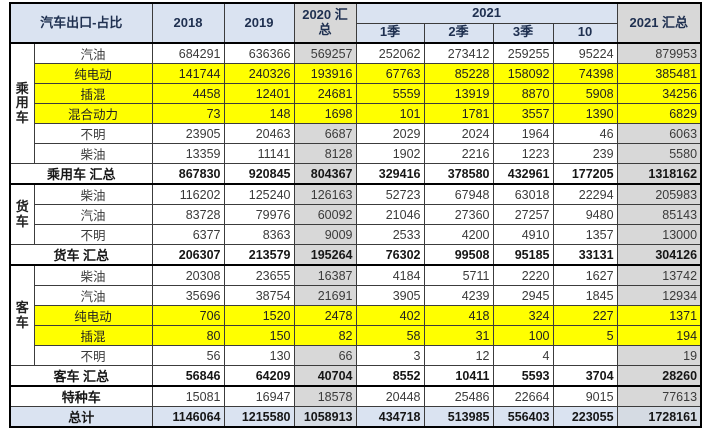 Image resolution: width=704 pixels, height=430 pixels. I want to click on value-cell: 56846, so click(188, 376).